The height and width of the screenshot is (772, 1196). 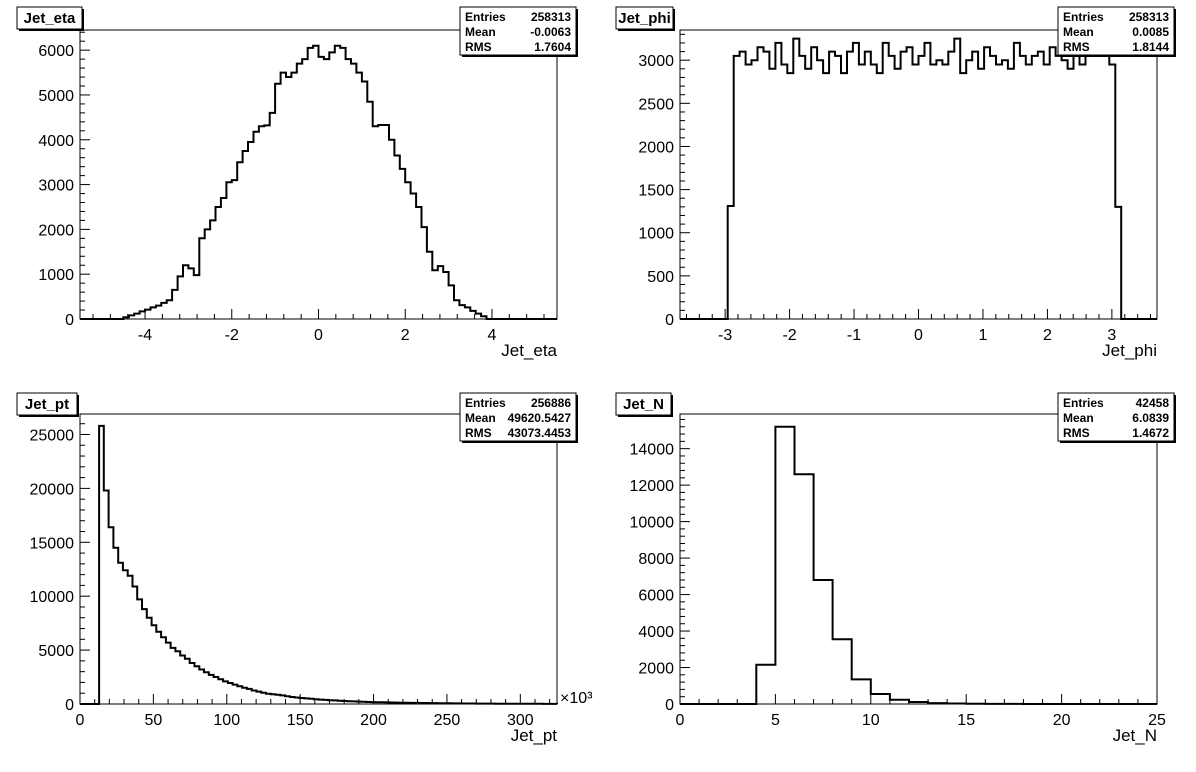 What do you see at coordinates (656, 559) in the screenshot?
I see `y-tick-label: 8000` at bounding box center [656, 559].